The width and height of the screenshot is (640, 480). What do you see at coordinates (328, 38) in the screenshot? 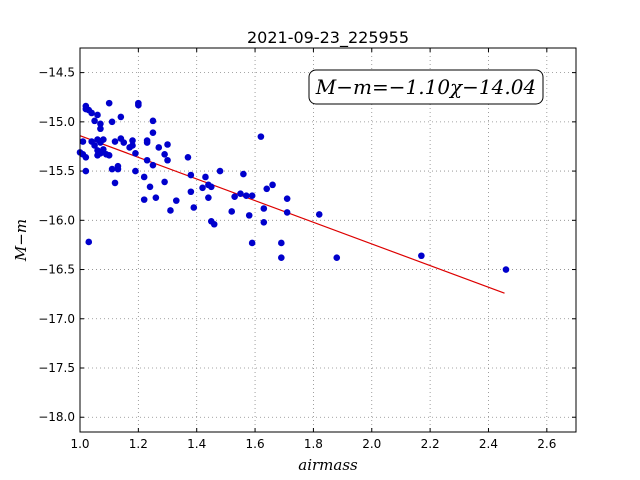
I see `chart-title: 2021-09-23_225955` at bounding box center [328, 38].